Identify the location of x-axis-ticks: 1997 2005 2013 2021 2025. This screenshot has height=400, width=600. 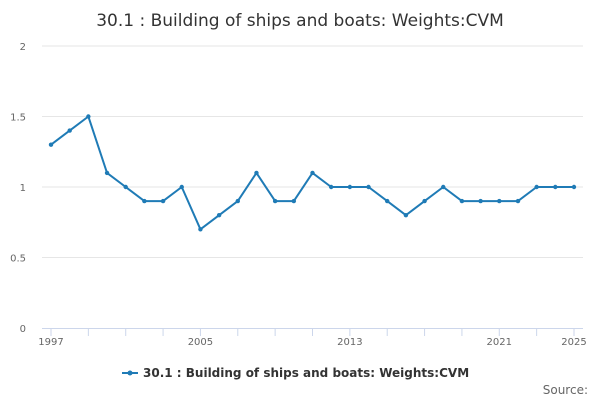
(312, 338).